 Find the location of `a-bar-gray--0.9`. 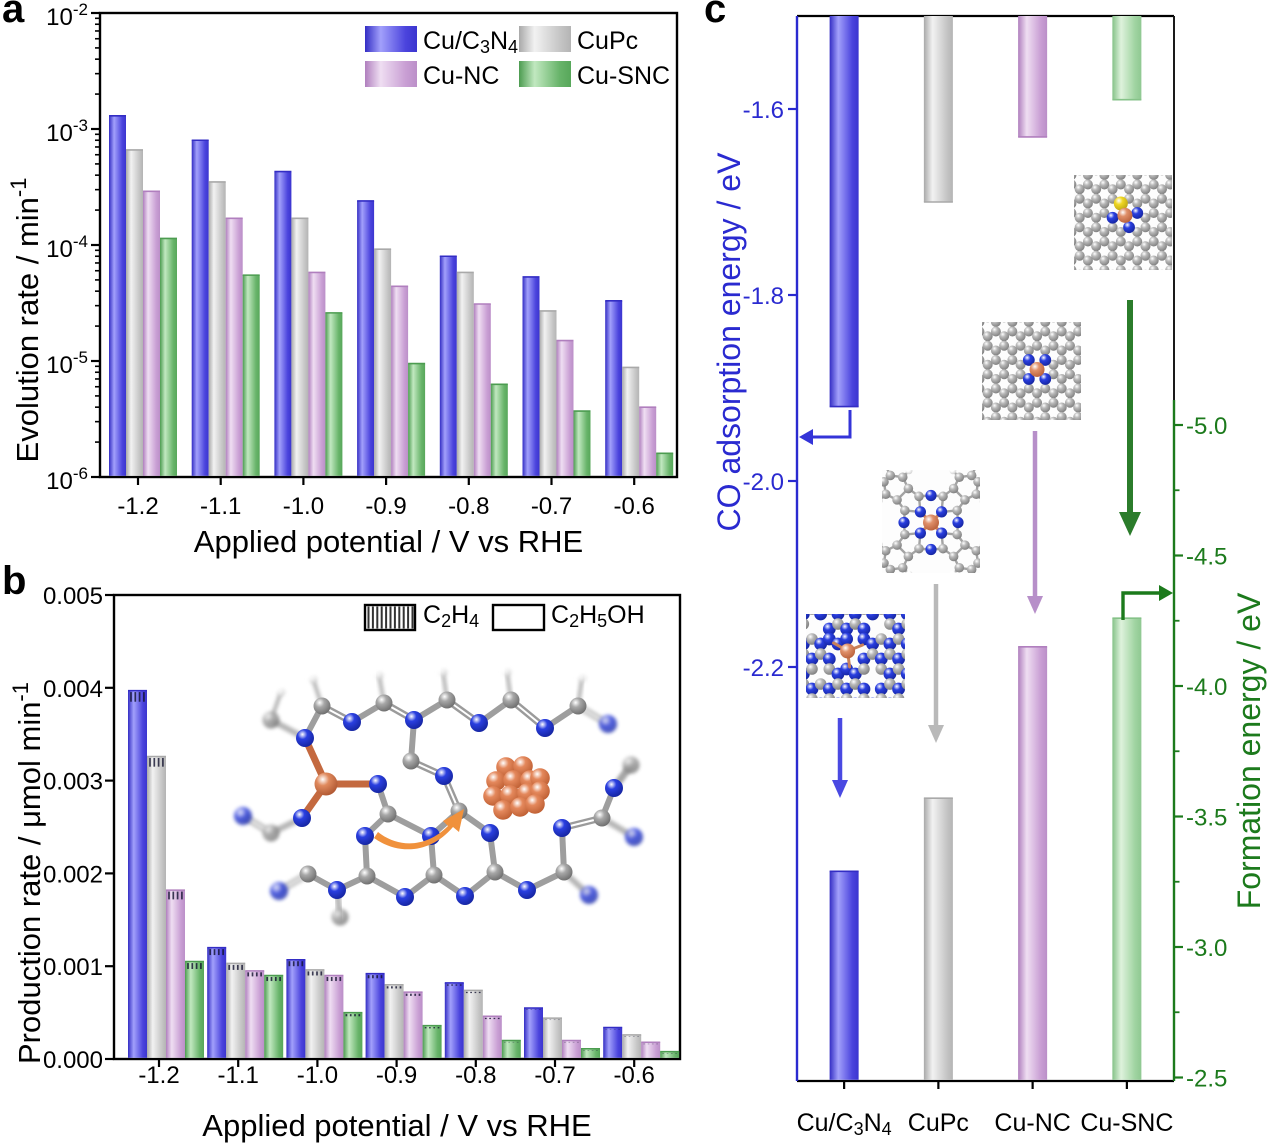

a-bar-gray--0.9 is located at coordinates (383, 362).